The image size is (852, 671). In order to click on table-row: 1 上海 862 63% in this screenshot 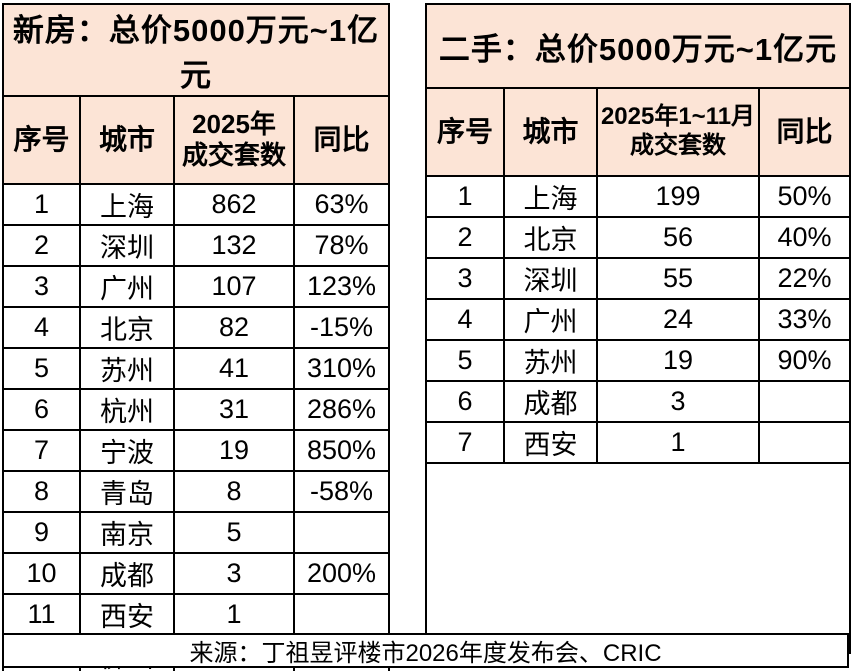, I will do `click(196, 204)`.